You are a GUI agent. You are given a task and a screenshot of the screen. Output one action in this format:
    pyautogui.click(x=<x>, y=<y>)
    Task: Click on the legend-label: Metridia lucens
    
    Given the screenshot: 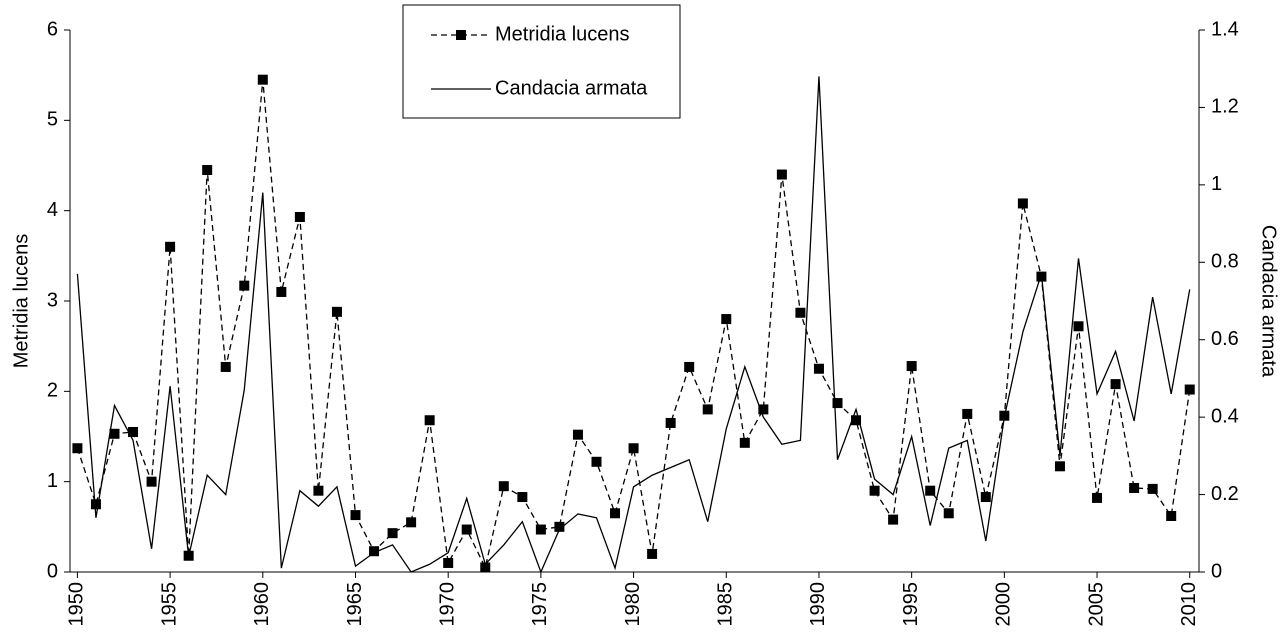 What is the action you would take?
    pyautogui.click(x=562, y=34)
    